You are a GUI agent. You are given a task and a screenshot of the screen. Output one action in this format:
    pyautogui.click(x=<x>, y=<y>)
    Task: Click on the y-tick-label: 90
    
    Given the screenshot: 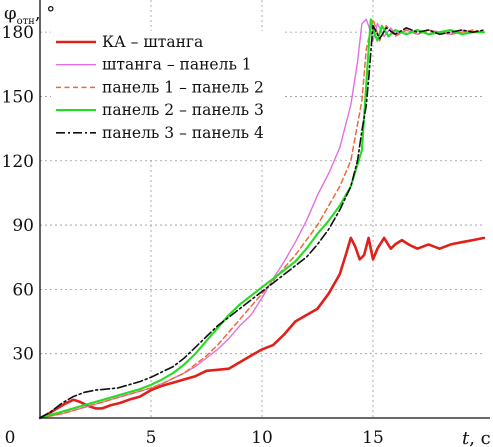 What is the action you would take?
    pyautogui.click(x=23, y=226)
    